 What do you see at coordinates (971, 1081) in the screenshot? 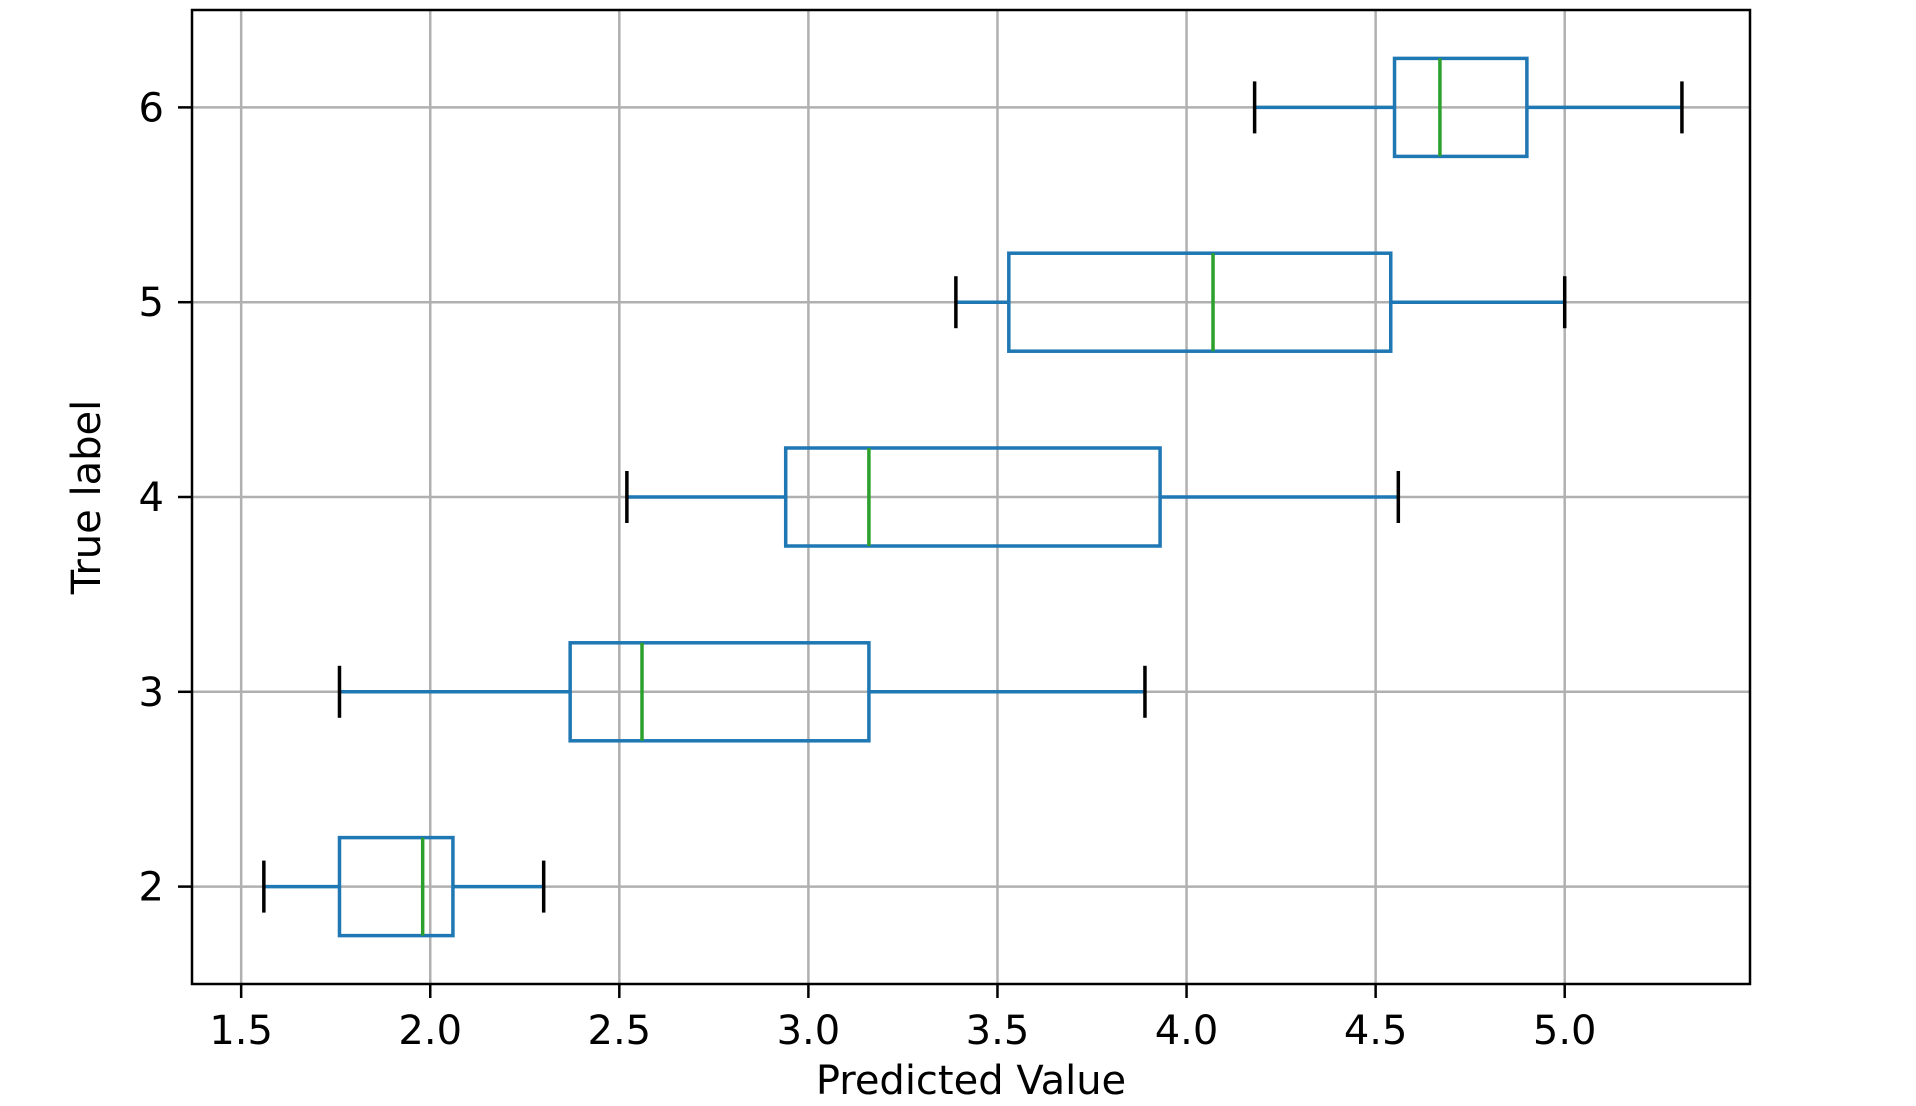
I see `x-axis-label: Predicted Value` at bounding box center [971, 1081].